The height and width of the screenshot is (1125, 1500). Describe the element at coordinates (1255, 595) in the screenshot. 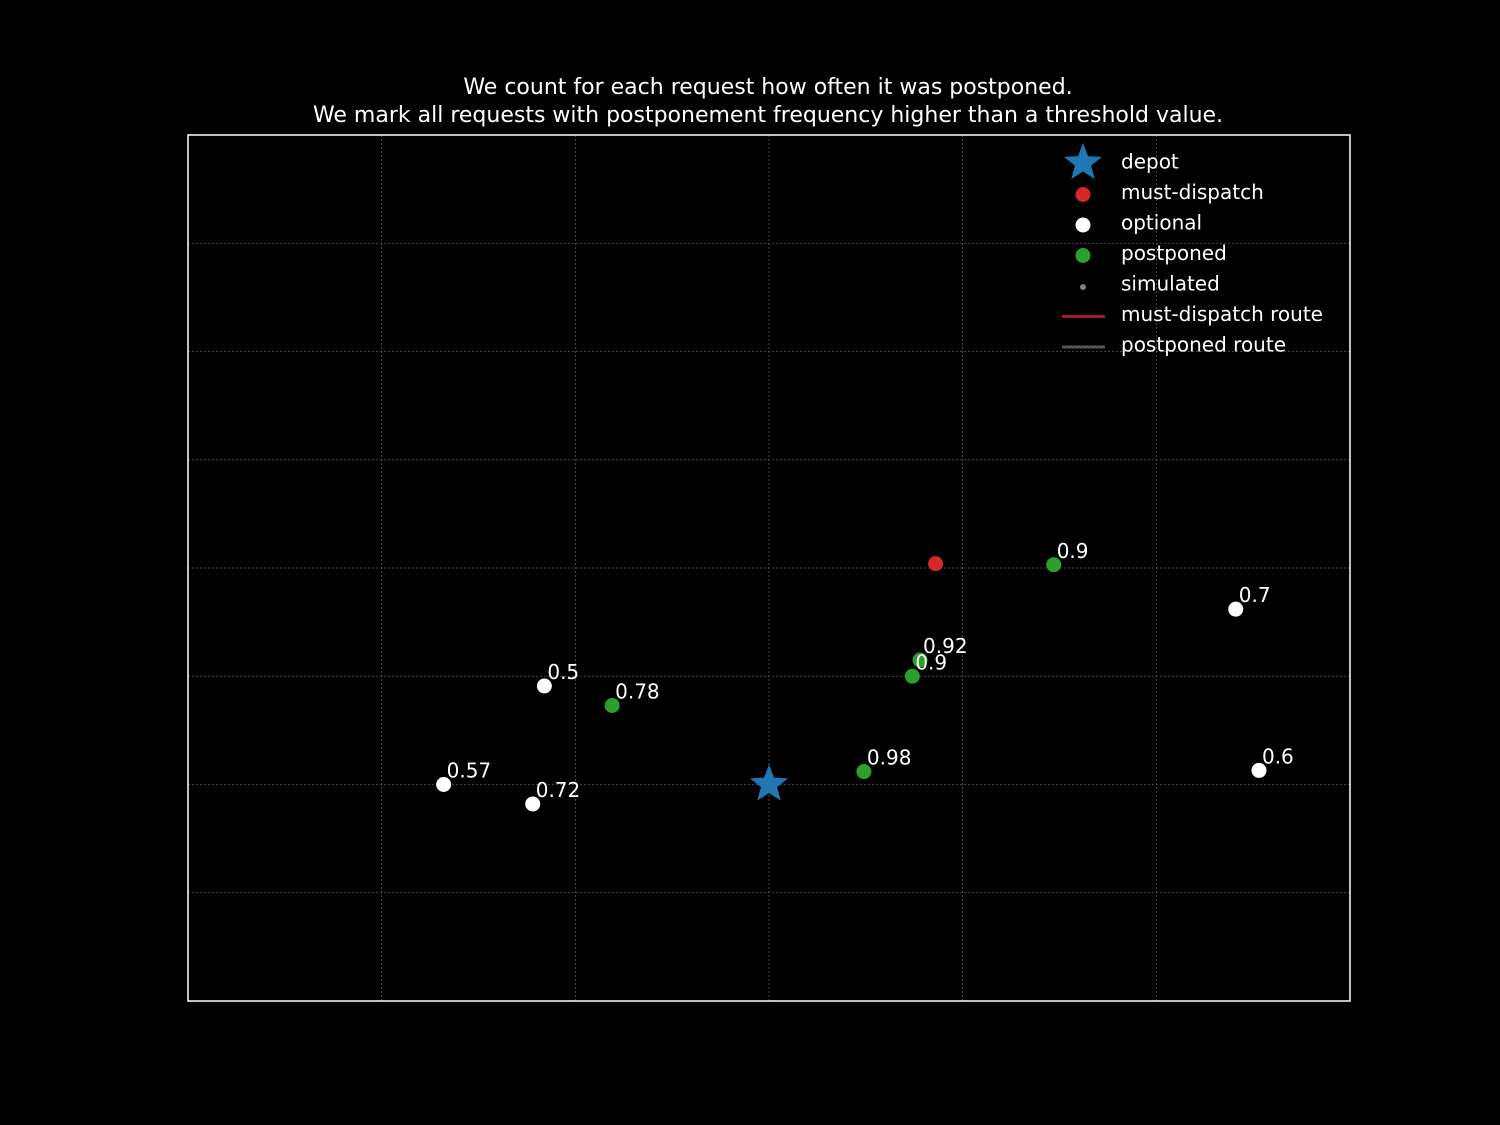

I see `point-label: 0.7` at that location.